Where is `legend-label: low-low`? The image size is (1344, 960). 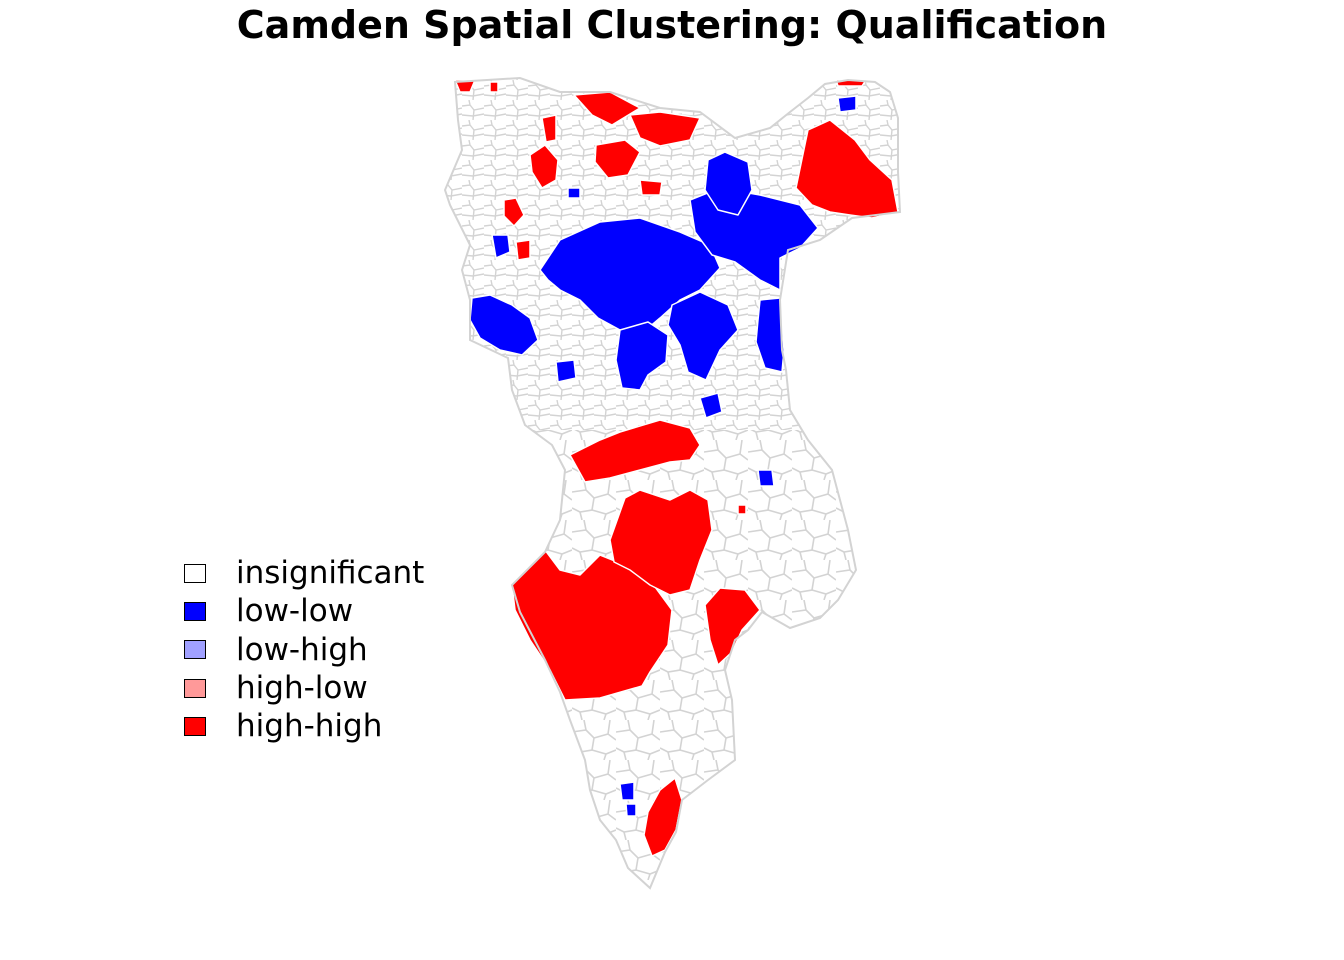
legend-label: low-low is located at coordinates (295, 611).